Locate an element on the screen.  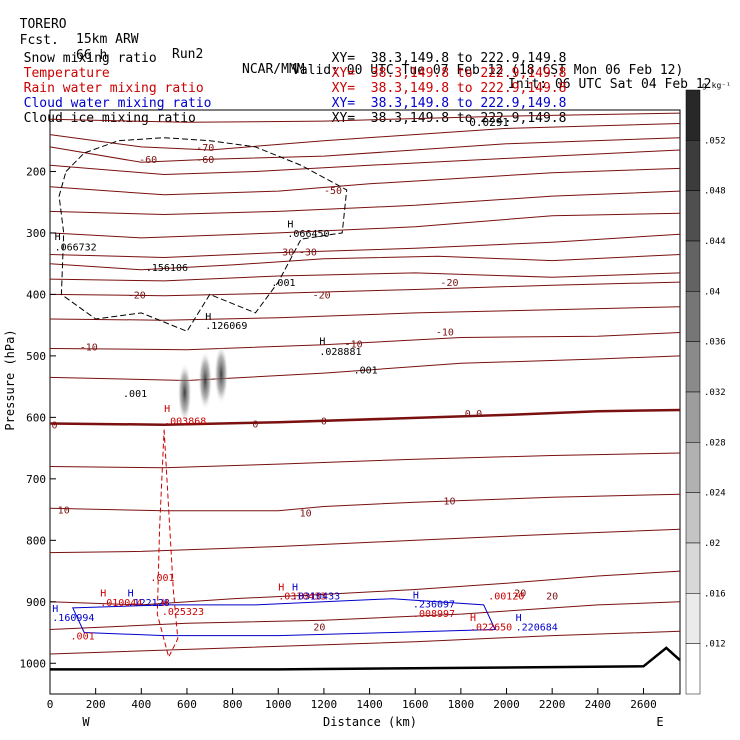
west-label: W is located at coordinates (86, 722).